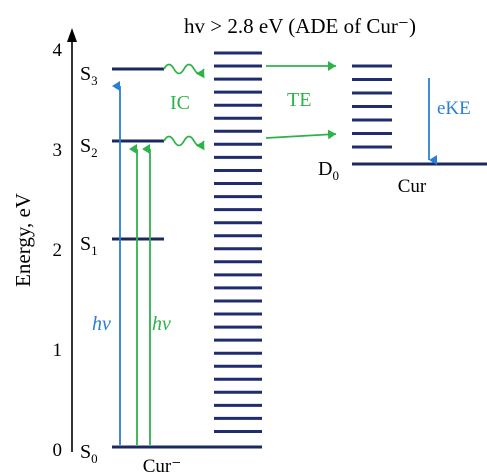 Image resolution: width=487 pixels, height=474 pixels. I want to click on y-axis-arrowhead, so click(72, 35).